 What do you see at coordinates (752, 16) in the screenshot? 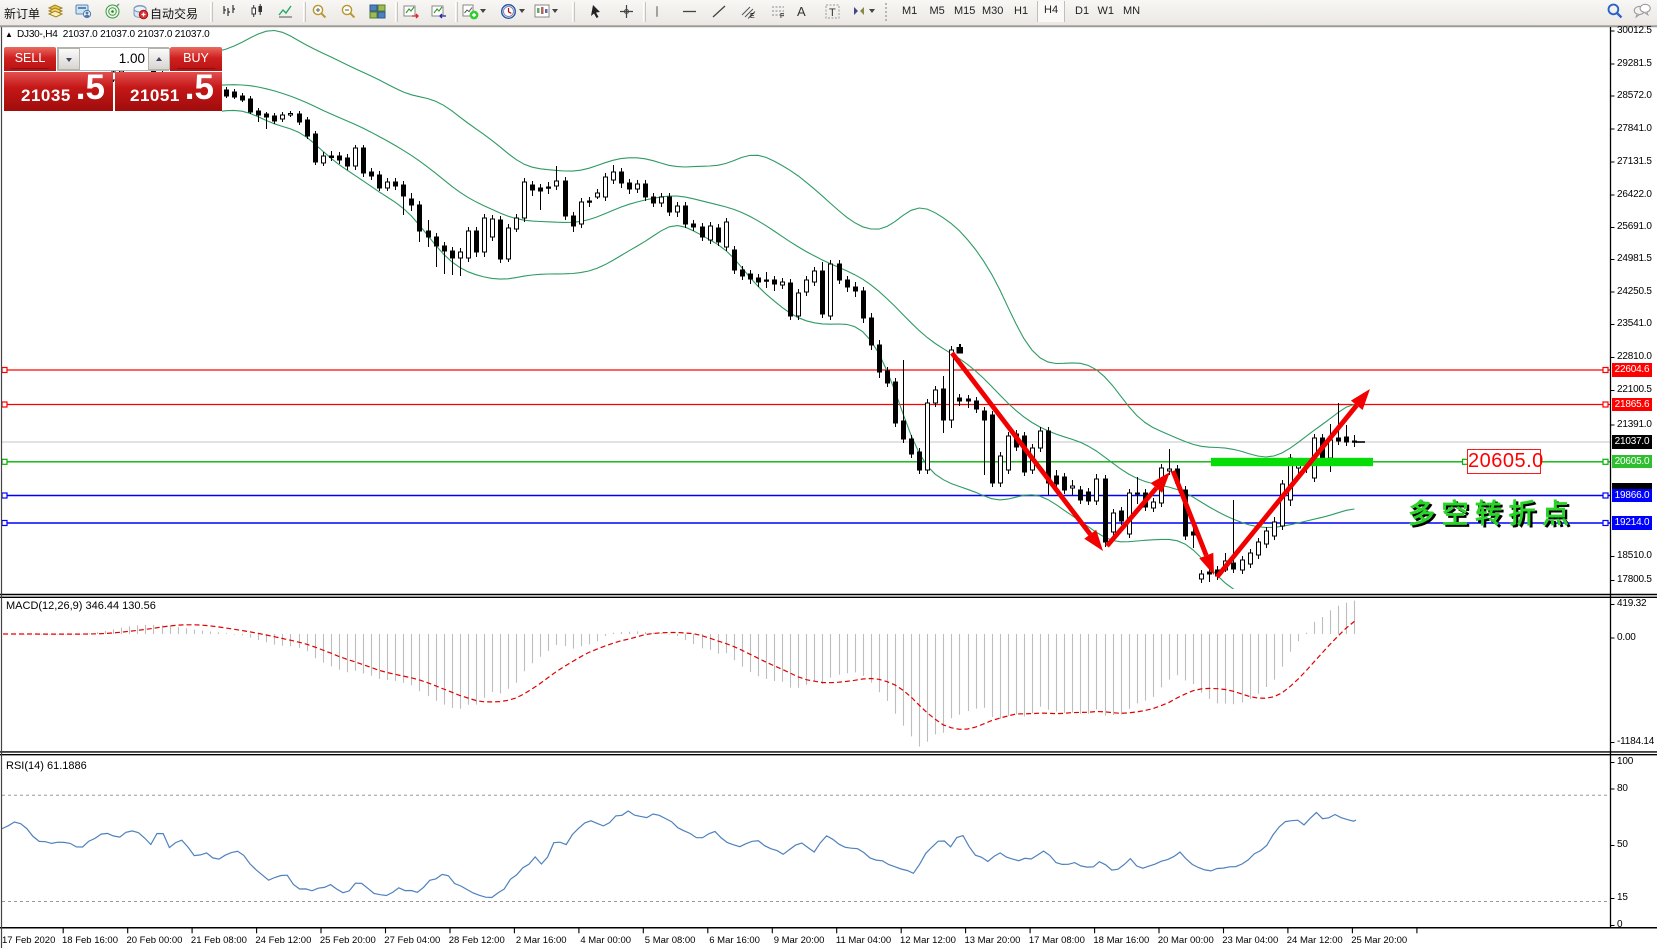
I see `svg-text: E` at bounding box center [752, 16].